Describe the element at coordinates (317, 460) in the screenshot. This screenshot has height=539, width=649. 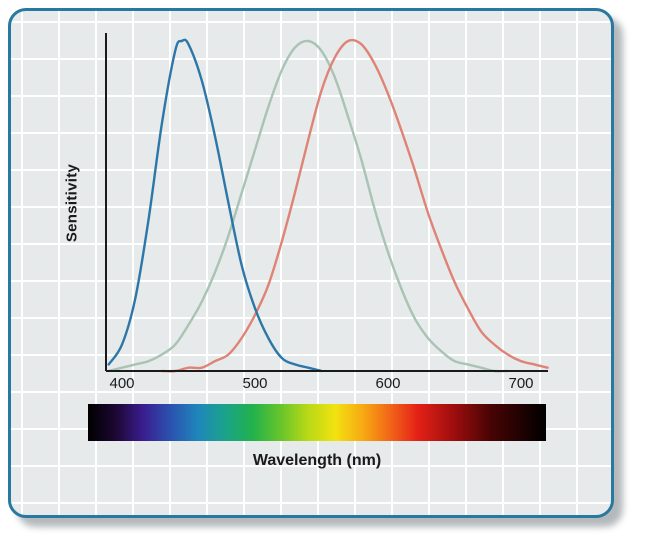
I see `x-axis-label: Wavelength (nm)` at that location.